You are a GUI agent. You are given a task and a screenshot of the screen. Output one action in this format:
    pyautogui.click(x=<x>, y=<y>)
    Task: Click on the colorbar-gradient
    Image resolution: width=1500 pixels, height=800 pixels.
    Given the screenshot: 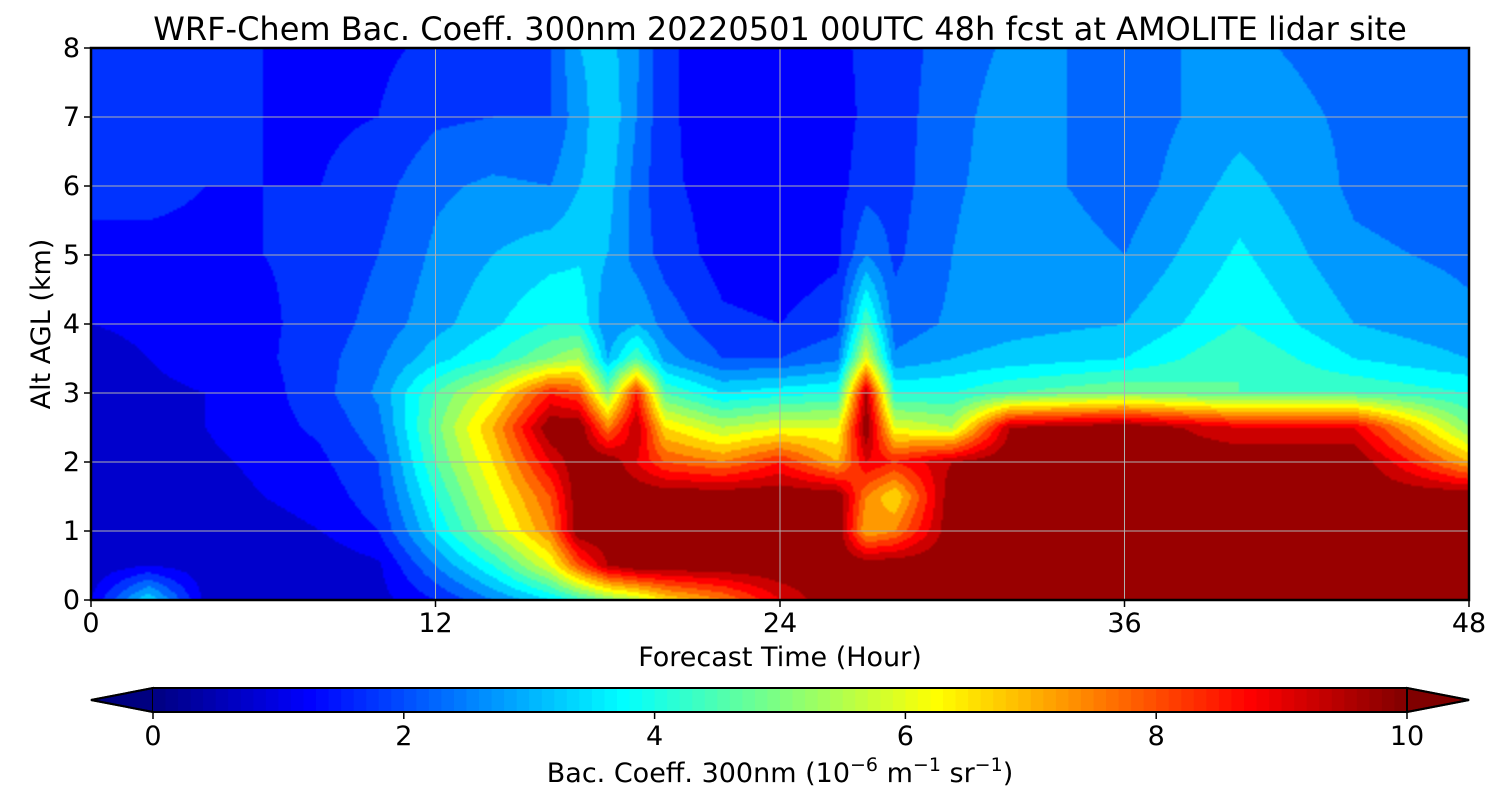 What is the action you would take?
    pyautogui.click(x=780, y=700)
    